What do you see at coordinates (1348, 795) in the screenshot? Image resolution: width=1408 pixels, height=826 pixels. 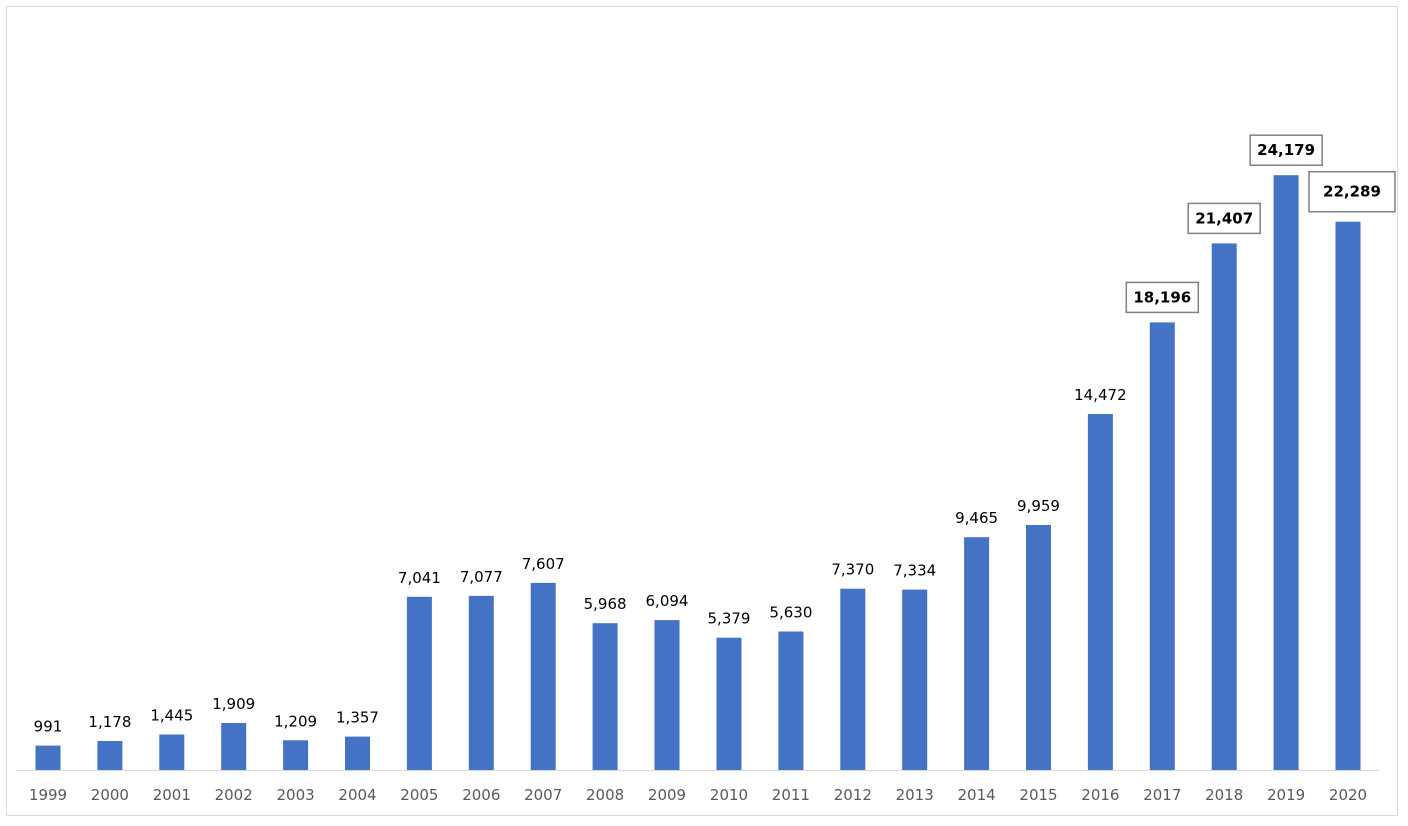 I see `x-tick-label-2020: 2020` at bounding box center [1348, 795].